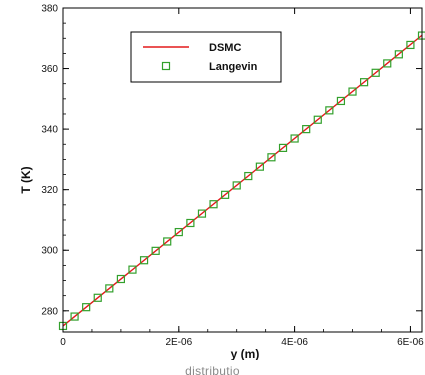  I want to click on legend-label: Langevin, so click(233, 67).